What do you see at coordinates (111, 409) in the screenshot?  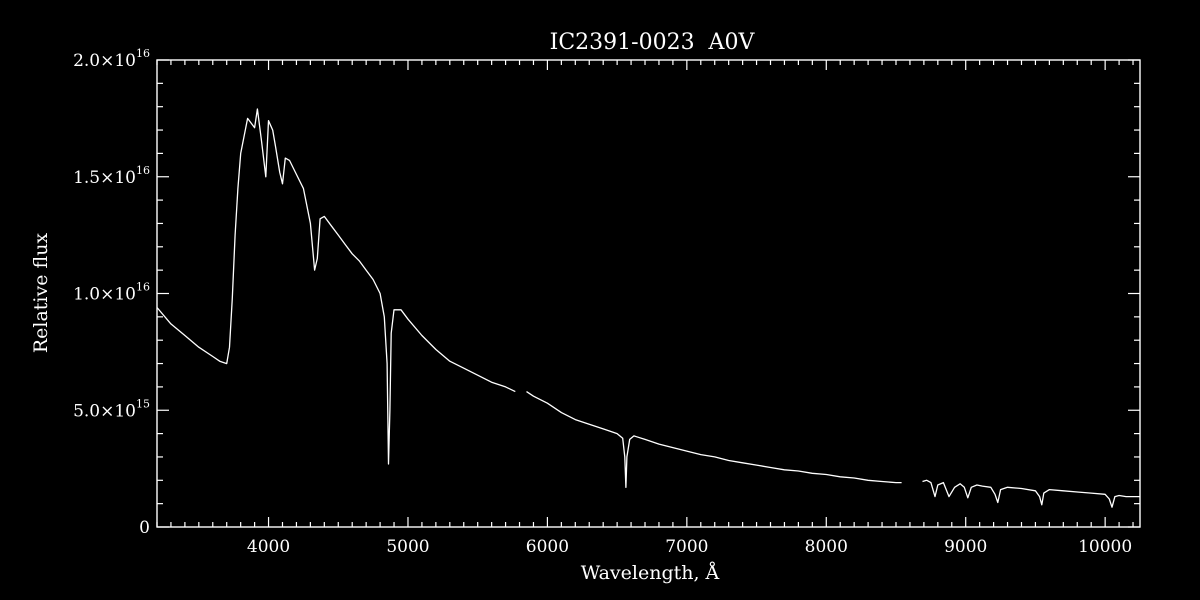 I see `y-tick-label: 5.0×10¹⁵` at bounding box center [111, 409].